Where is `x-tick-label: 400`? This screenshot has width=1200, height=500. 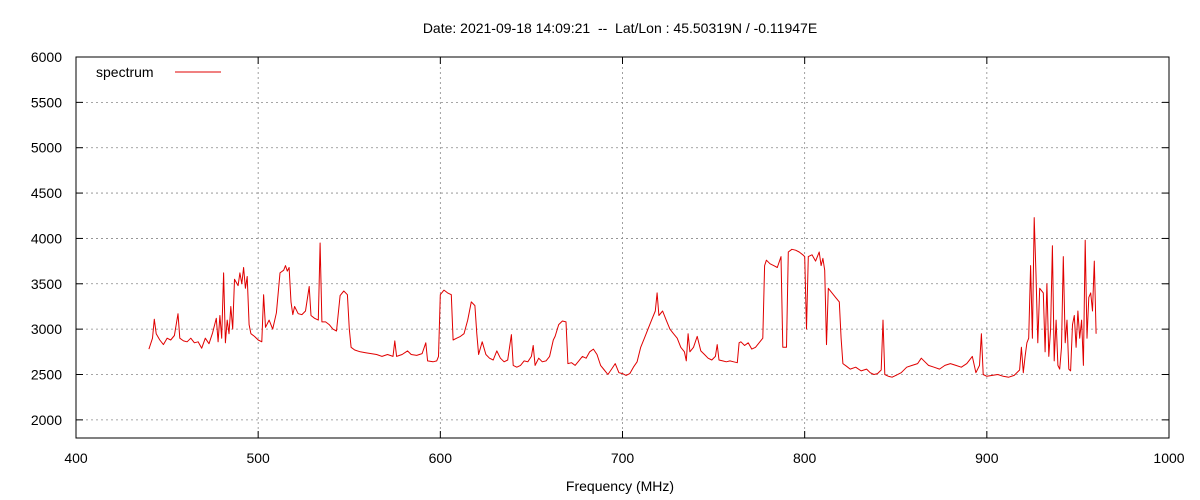 x-tick-label: 400 is located at coordinates (76, 458).